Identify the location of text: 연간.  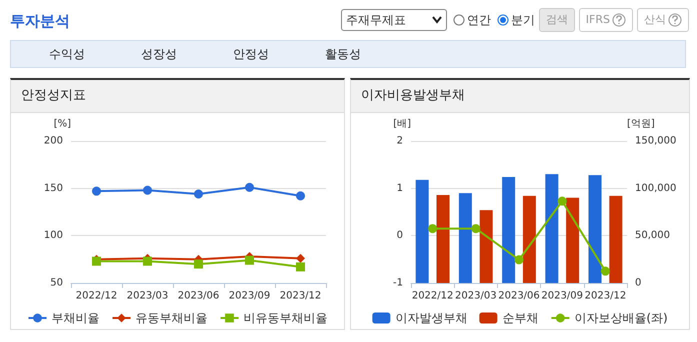
(478, 20).